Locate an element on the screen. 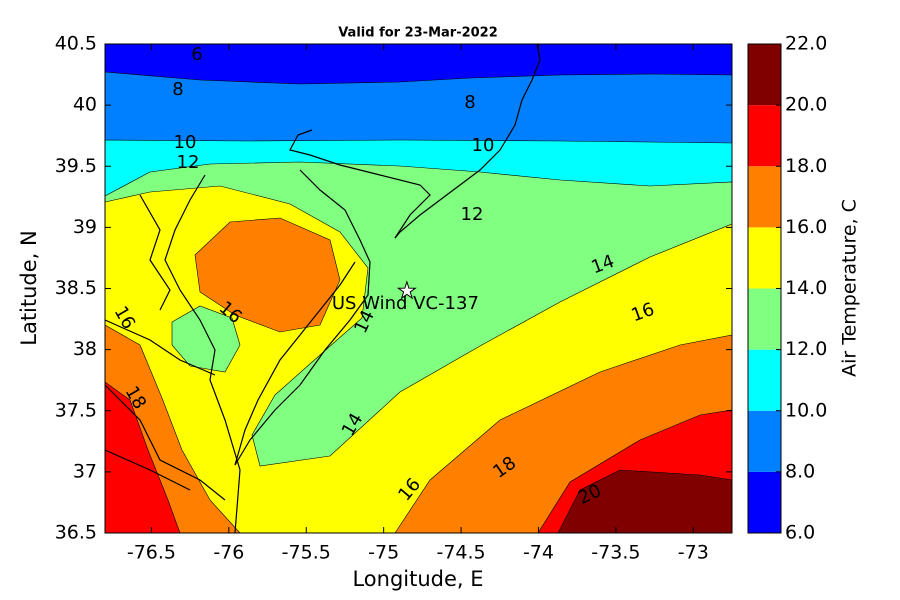  x-tick-label: -73 is located at coordinates (693, 553).